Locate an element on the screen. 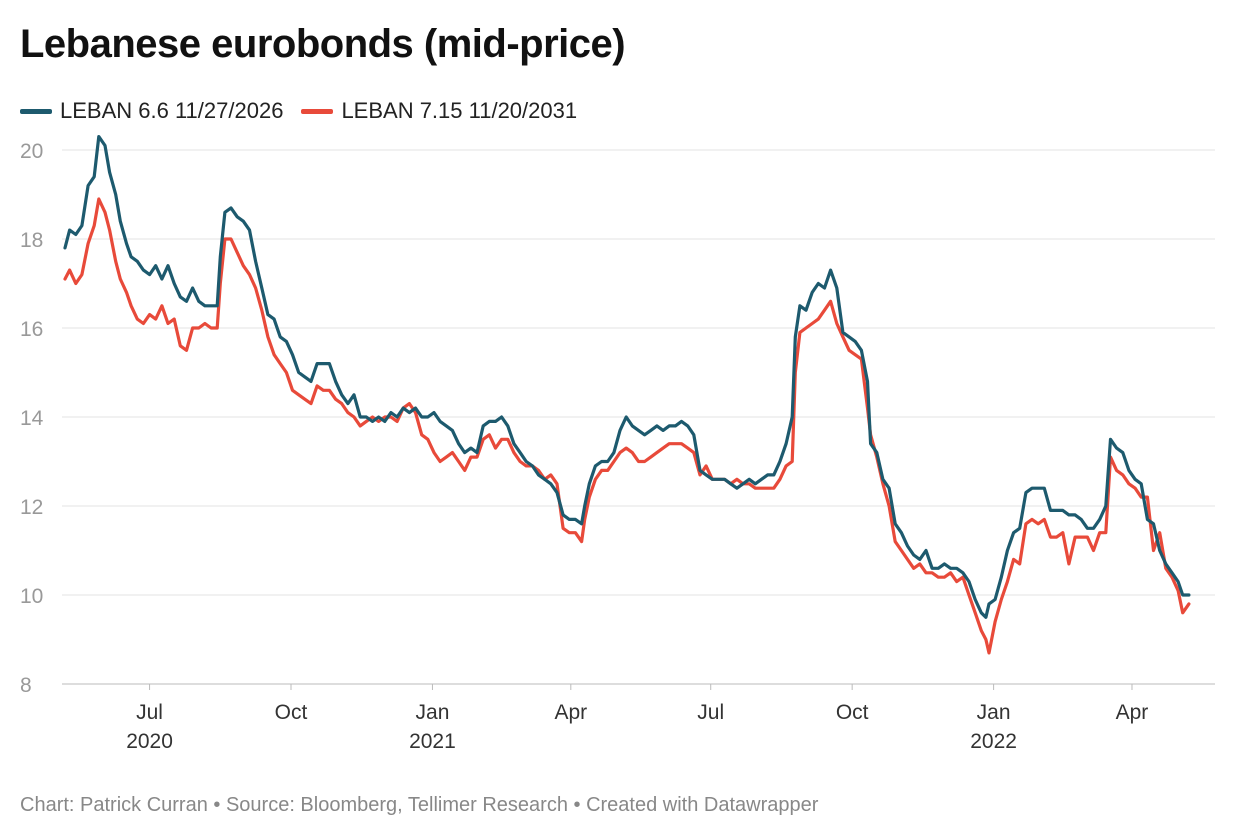 The width and height of the screenshot is (1240, 840). y-tick-label: 20 is located at coordinates (31, 151).